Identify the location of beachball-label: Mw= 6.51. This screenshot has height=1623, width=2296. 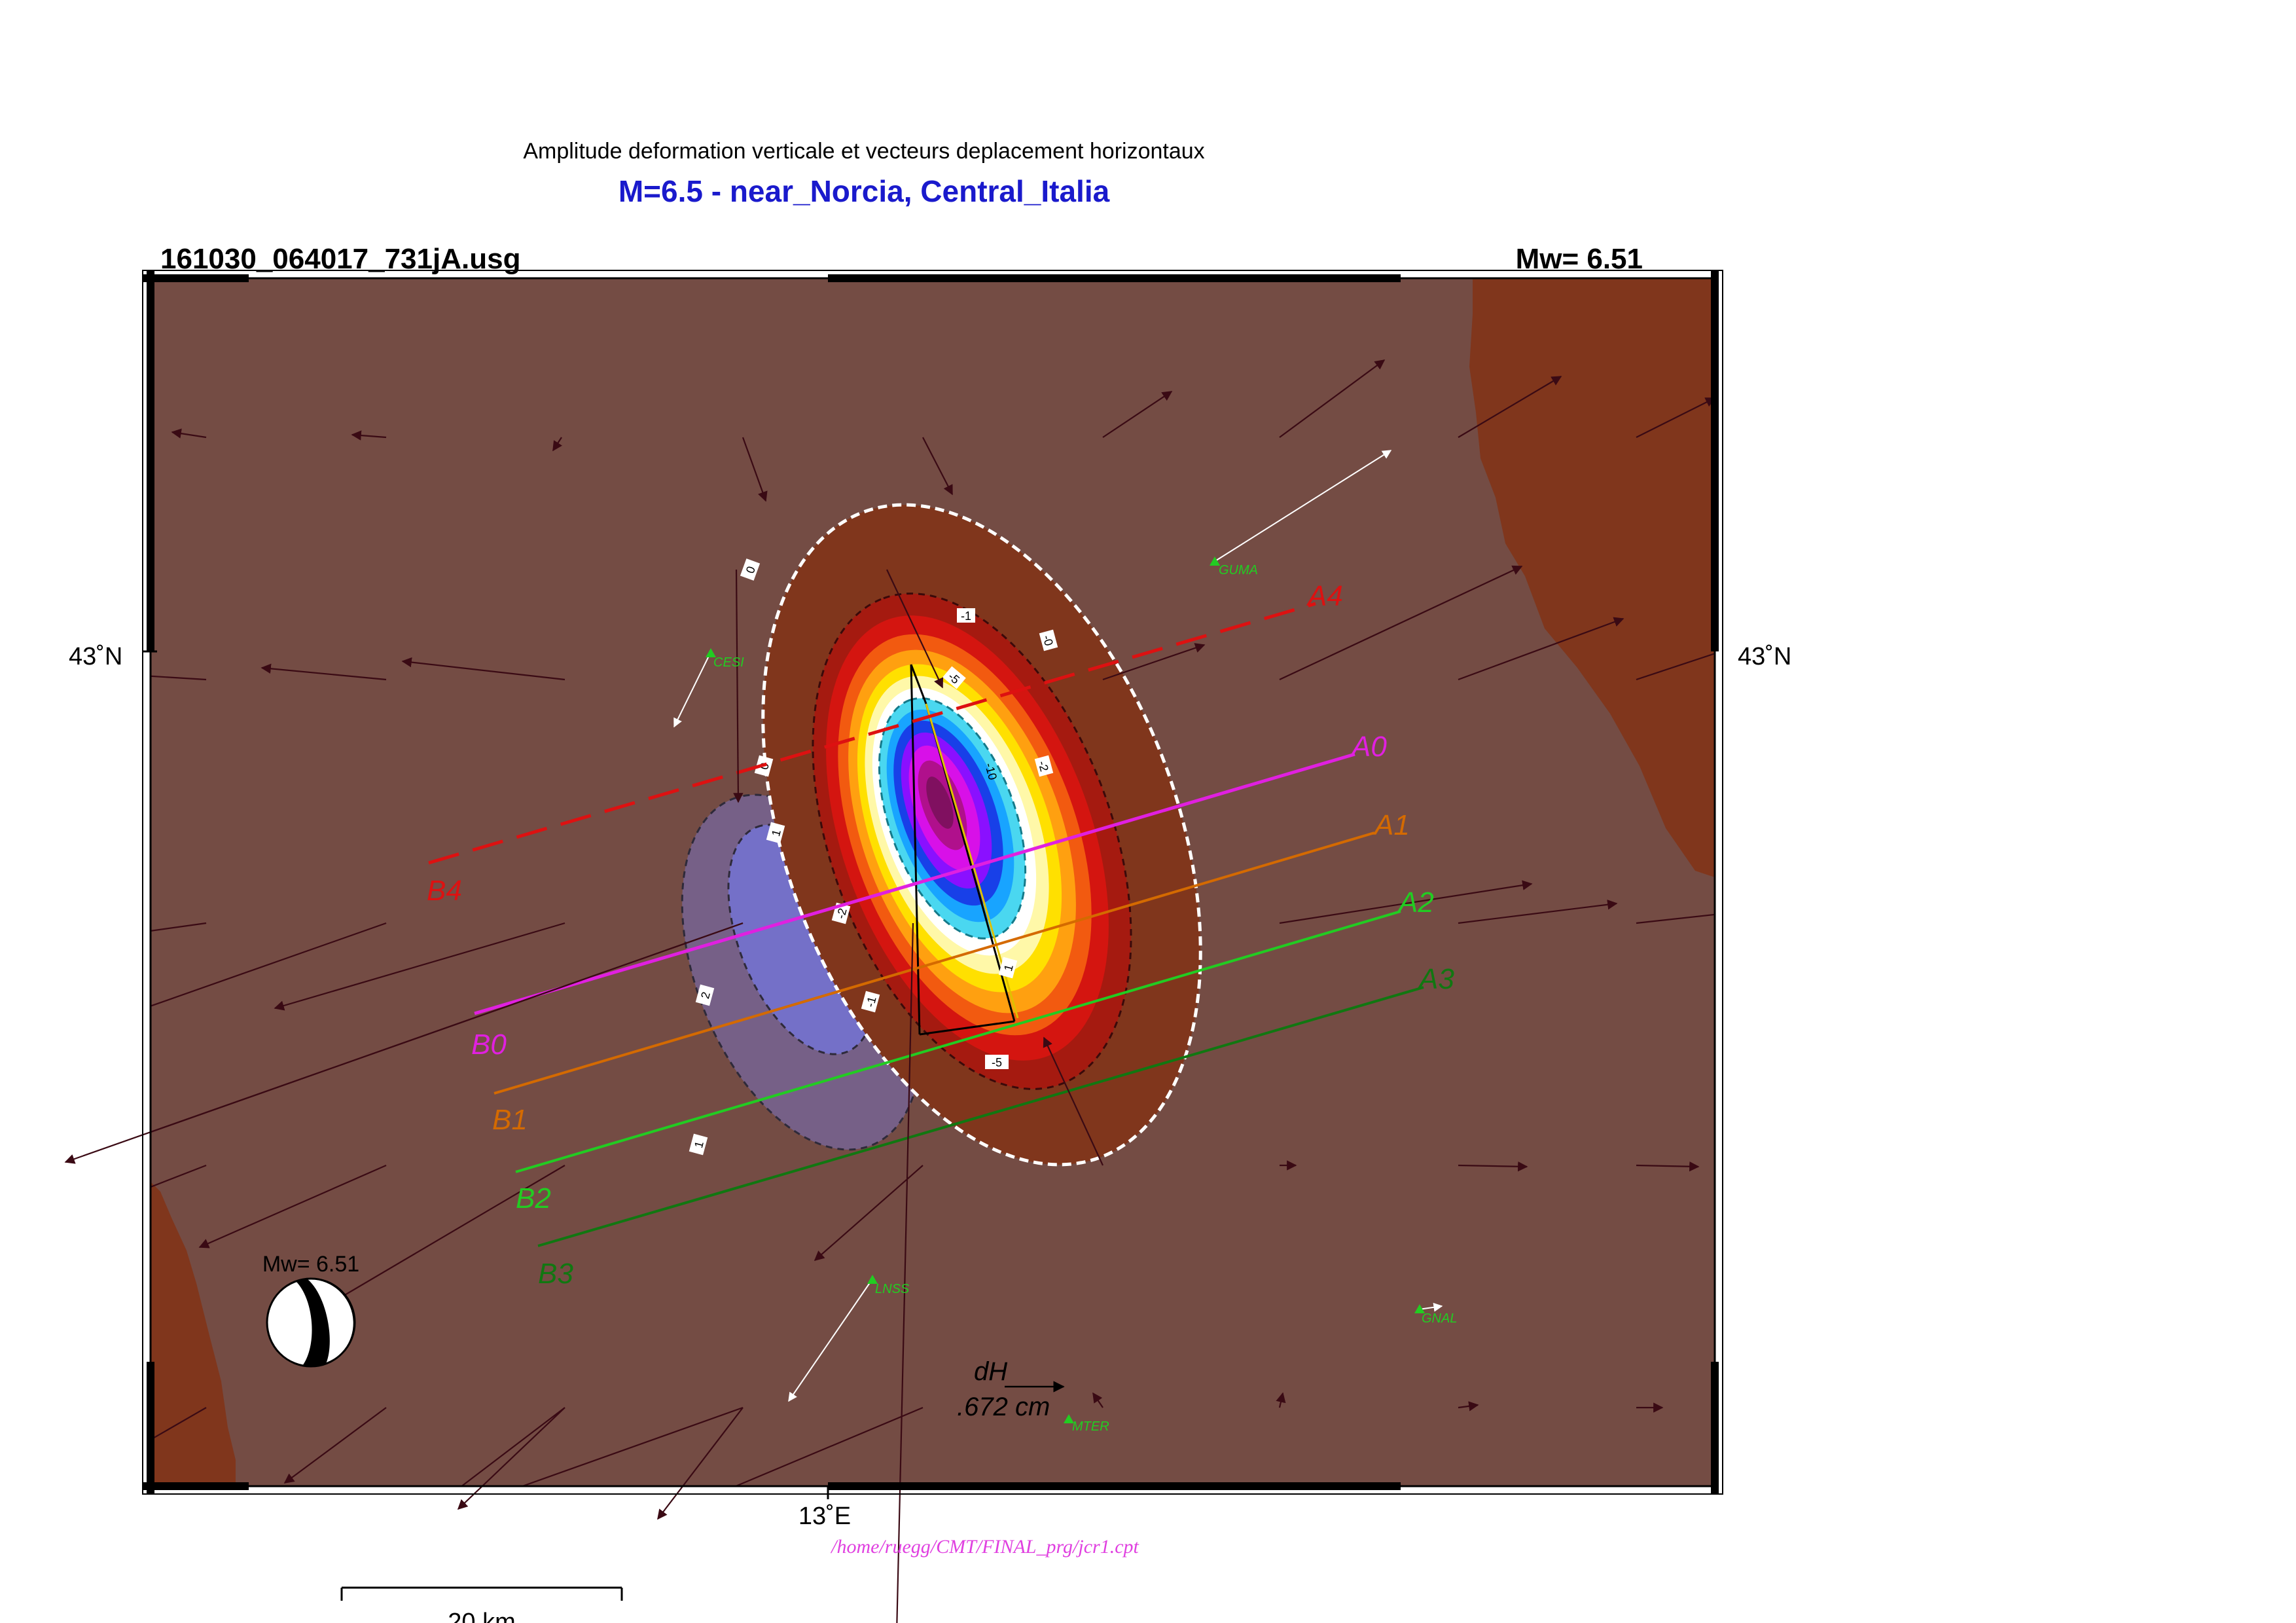
(310, 1264).